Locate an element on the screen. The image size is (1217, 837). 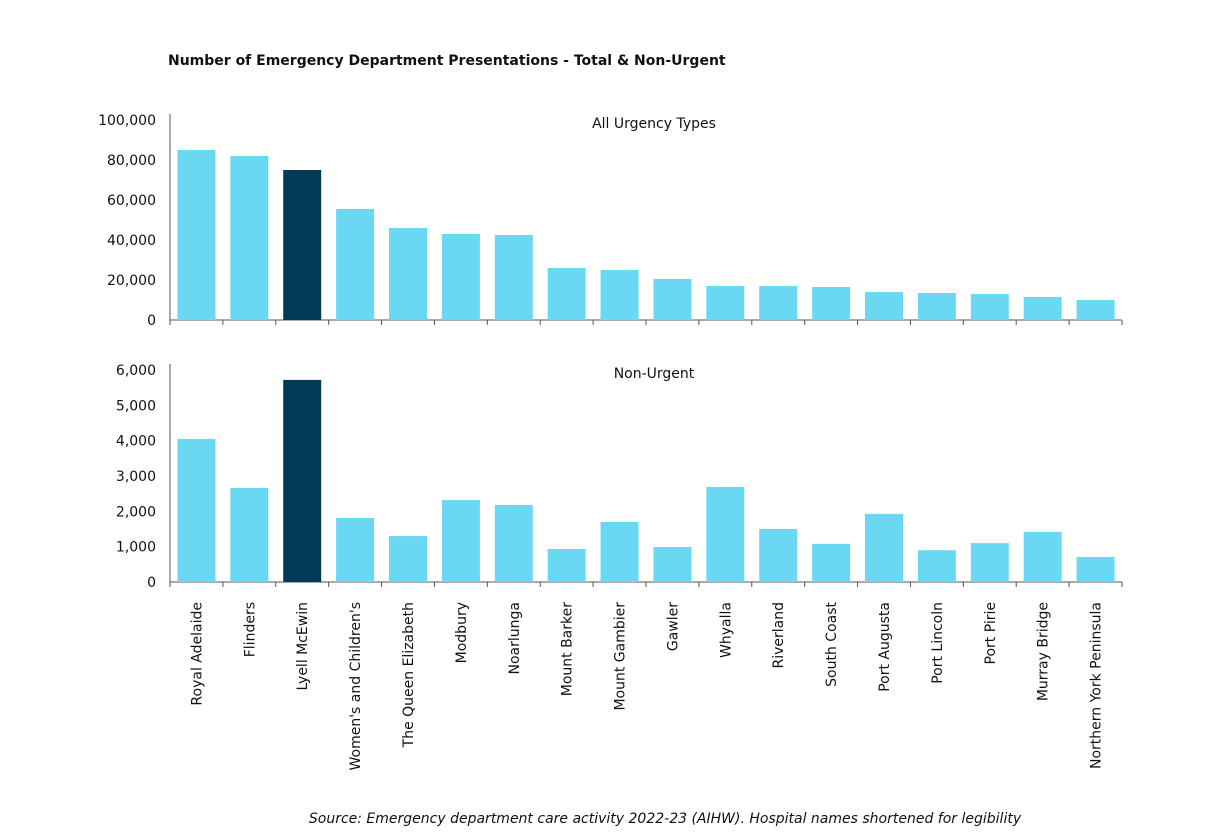
x-tick-label: Port Augusta is located at coordinates (885, 647).